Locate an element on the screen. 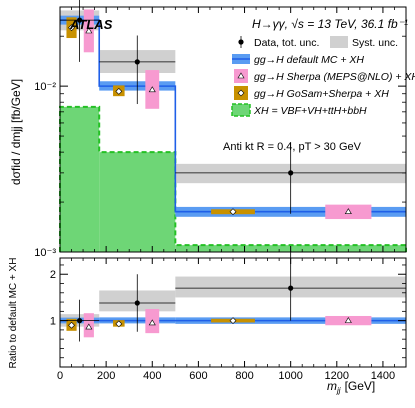  ratio-y-tick-label: 2 is located at coordinates (53, 275).